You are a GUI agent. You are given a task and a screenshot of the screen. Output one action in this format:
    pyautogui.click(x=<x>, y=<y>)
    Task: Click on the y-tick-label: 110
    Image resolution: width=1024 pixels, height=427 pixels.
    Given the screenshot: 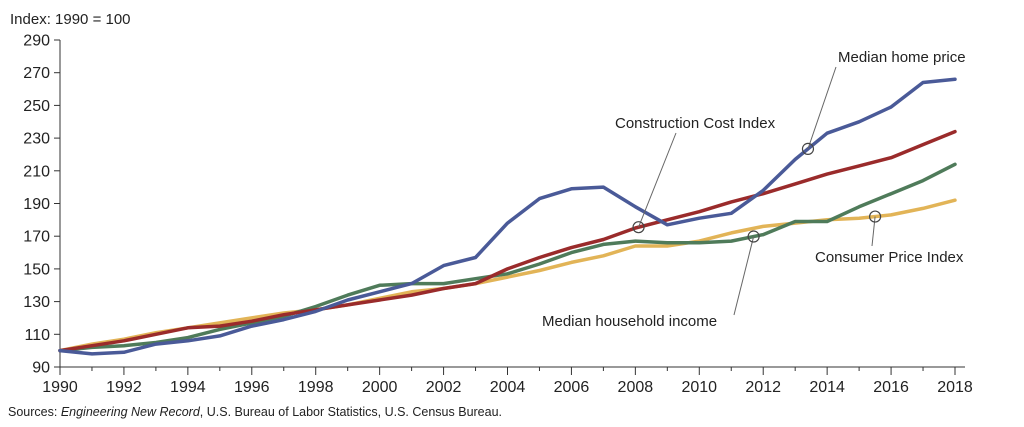 What is the action you would take?
    pyautogui.click(x=37, y=335)
    